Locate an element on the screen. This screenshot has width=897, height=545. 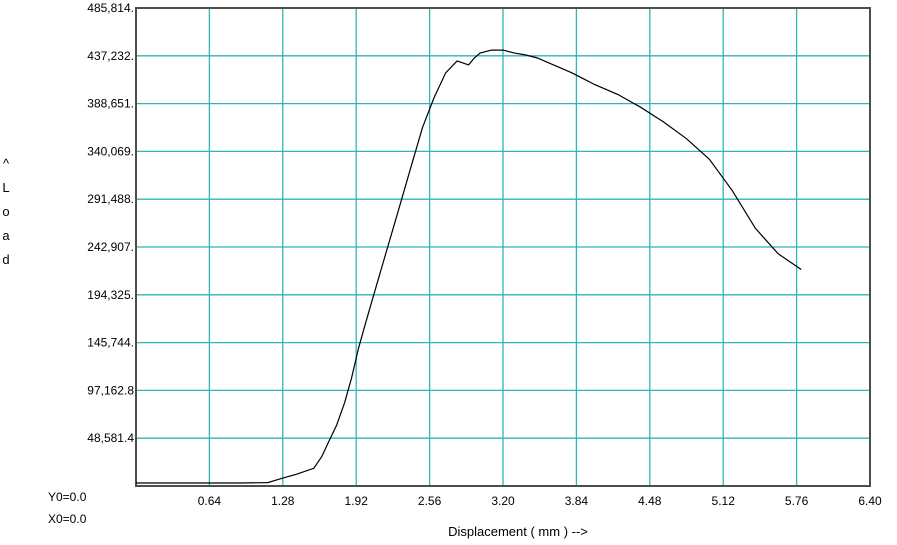
y-tick-label: 437,232. is located at coordinates (110, 56).